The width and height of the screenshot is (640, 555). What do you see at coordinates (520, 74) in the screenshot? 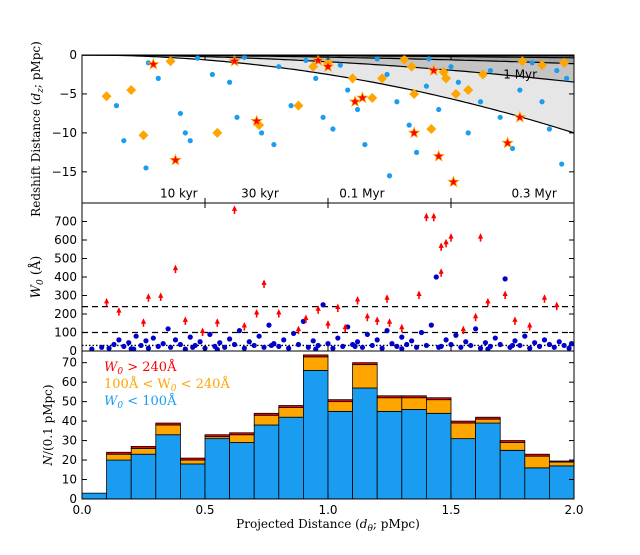
I see `contour-label-1-Myr: 1 Myr` at bounding box center [520, 74].